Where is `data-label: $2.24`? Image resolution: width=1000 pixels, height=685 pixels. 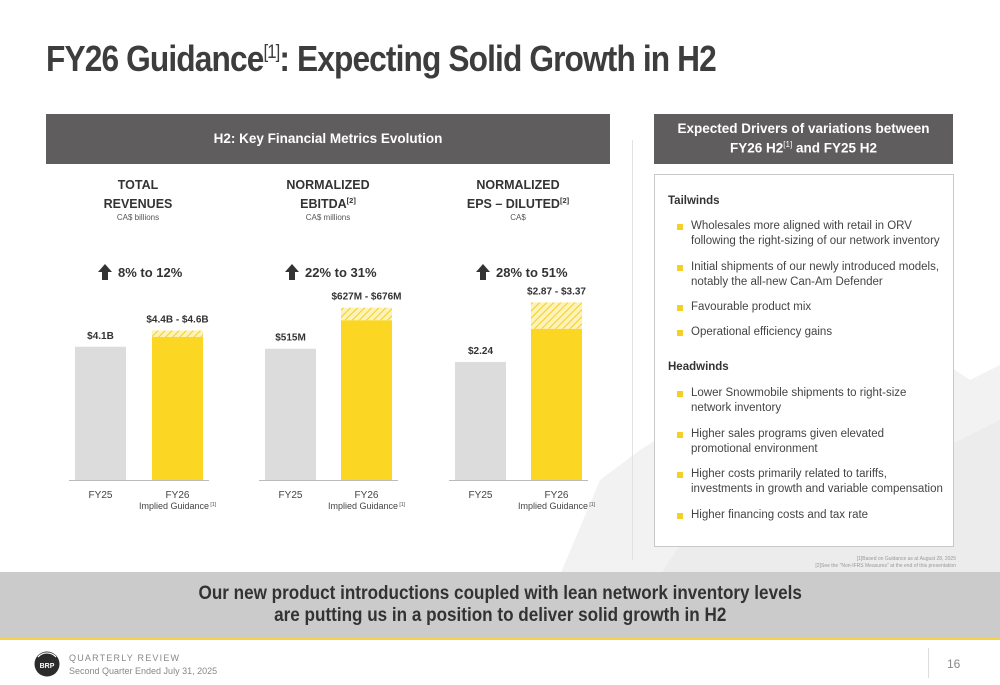 data-label: $2.24 is located at coordinates (480, 351).